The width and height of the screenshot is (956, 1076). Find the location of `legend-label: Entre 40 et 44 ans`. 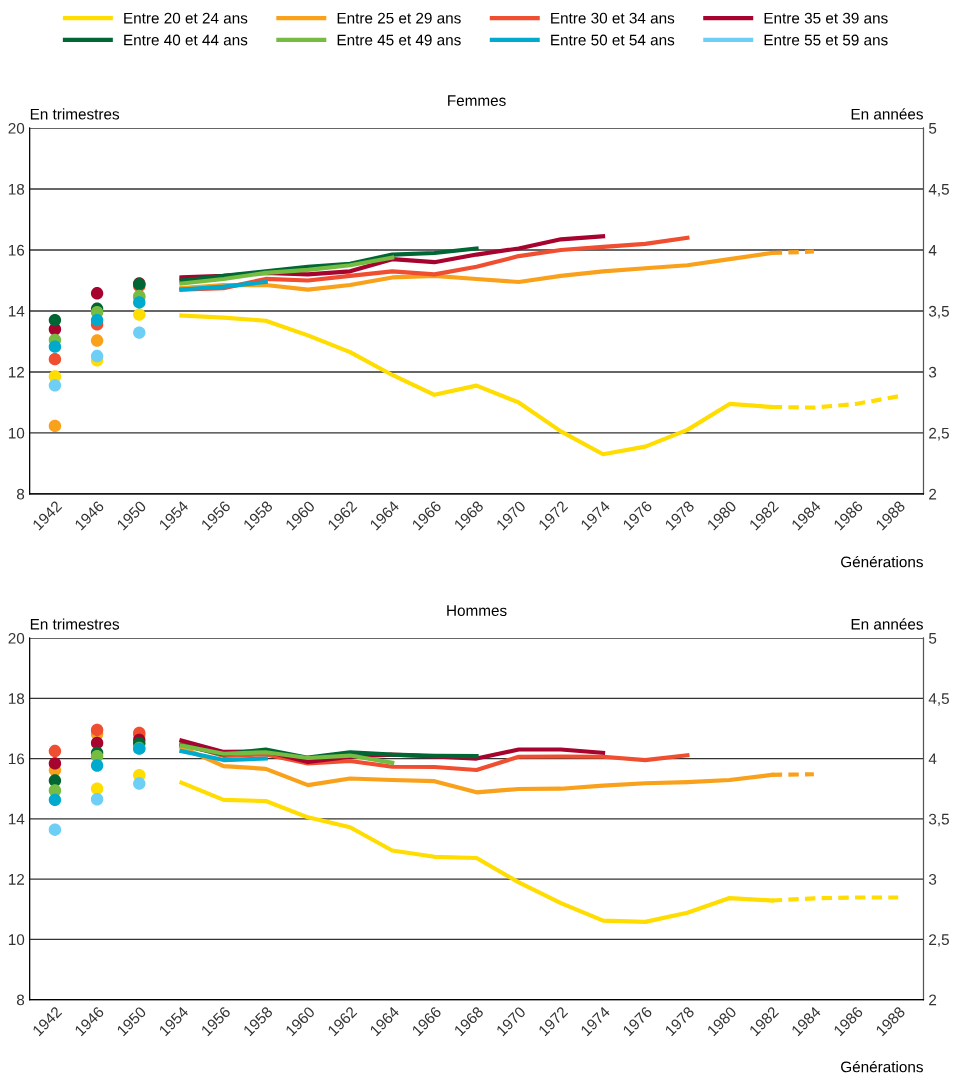

legend-label: Entre 40 et 44 ans is located at coordinates (186, 40).